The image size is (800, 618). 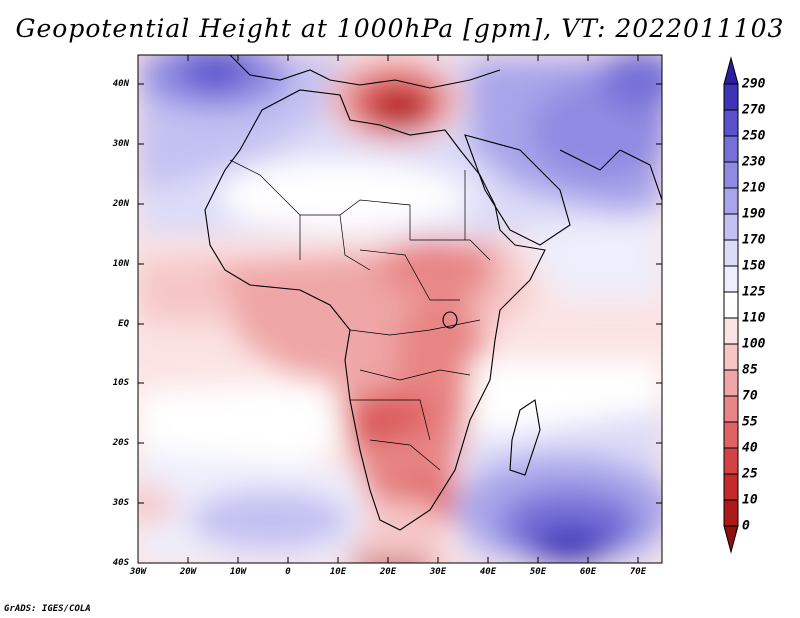 I want to click on colorbar-label: 150, so click(x=754, y=266).